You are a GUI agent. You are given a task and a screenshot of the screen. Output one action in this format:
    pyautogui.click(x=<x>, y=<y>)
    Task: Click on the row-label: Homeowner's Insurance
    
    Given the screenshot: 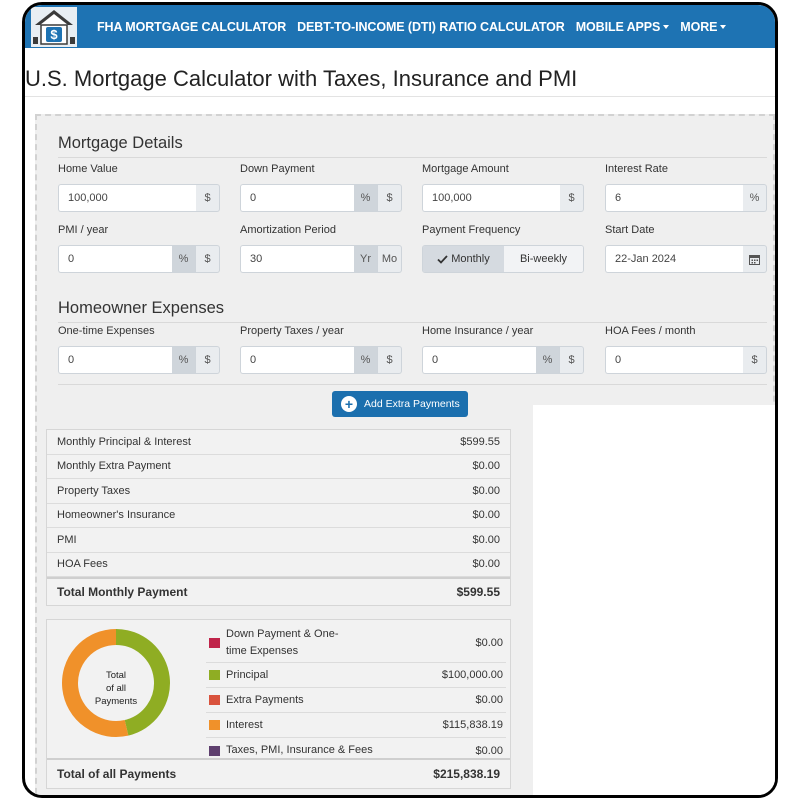 What is the action you would take?
    pyautogui.click(x=116, y=515)
    